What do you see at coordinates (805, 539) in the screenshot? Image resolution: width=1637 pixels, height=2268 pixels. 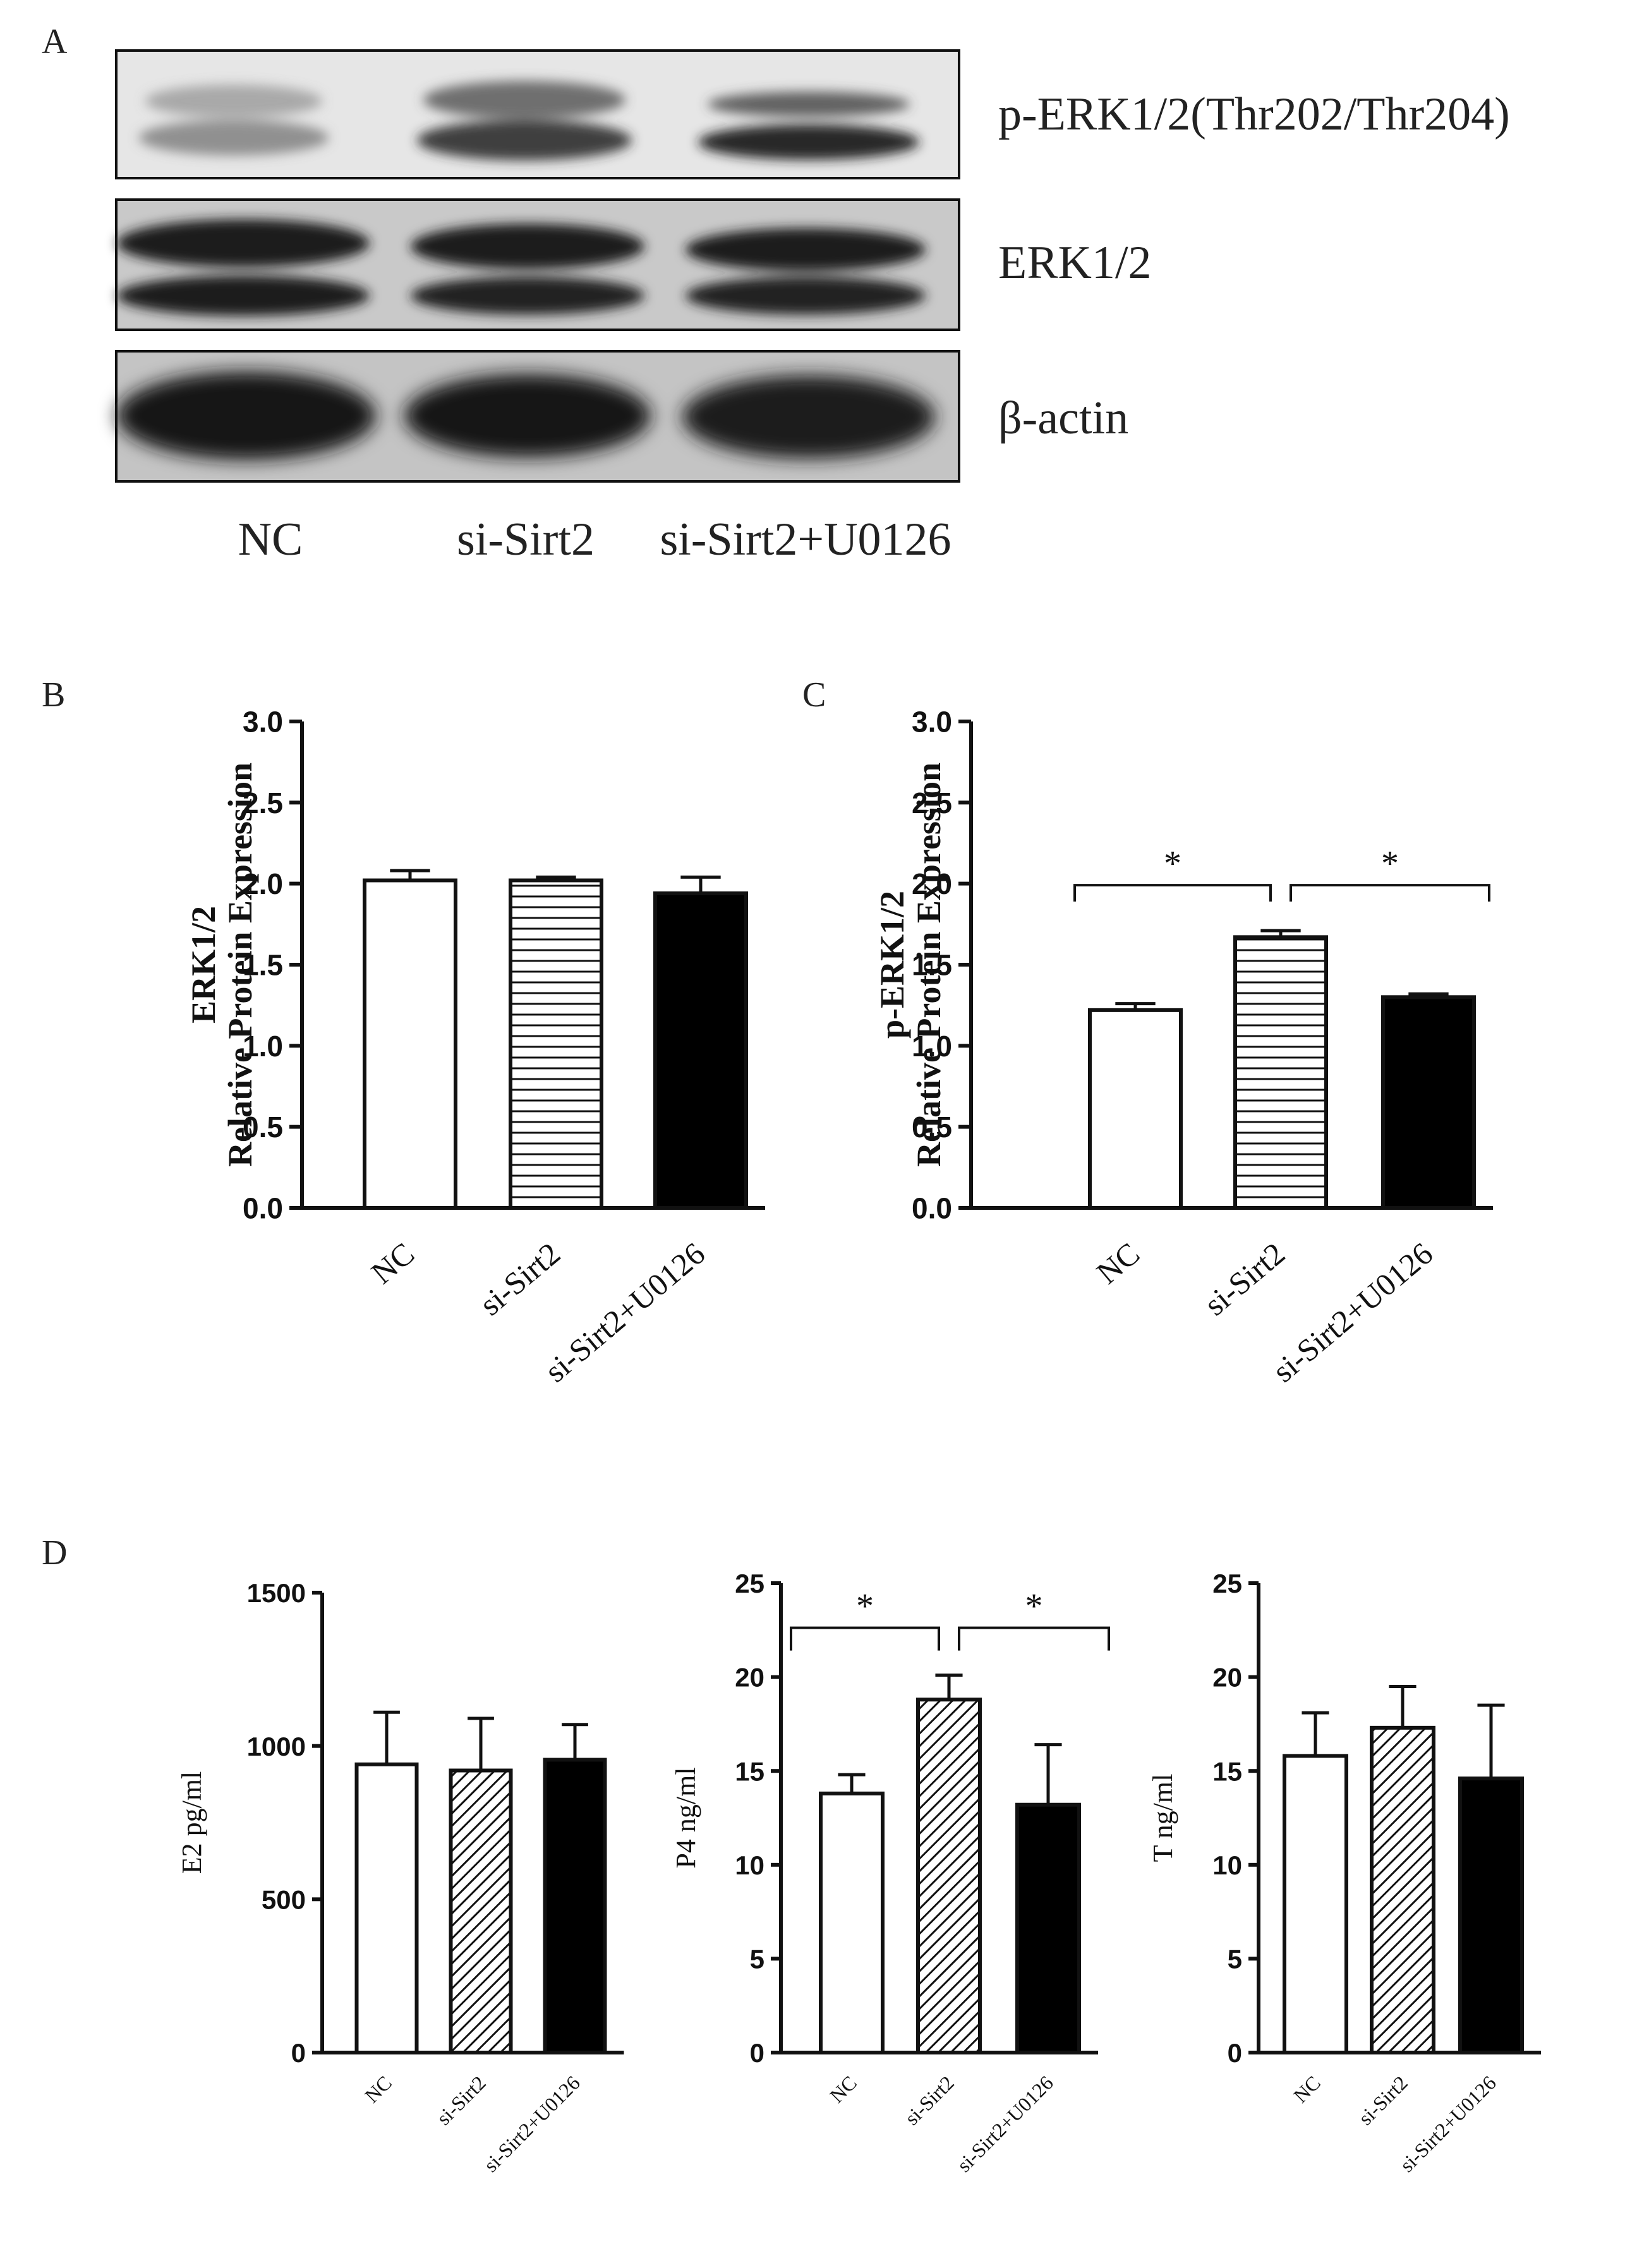 I see `lane-label-si-sirt2-u0126: si-Sirt2+U0126` at bounding box center [805, 539].